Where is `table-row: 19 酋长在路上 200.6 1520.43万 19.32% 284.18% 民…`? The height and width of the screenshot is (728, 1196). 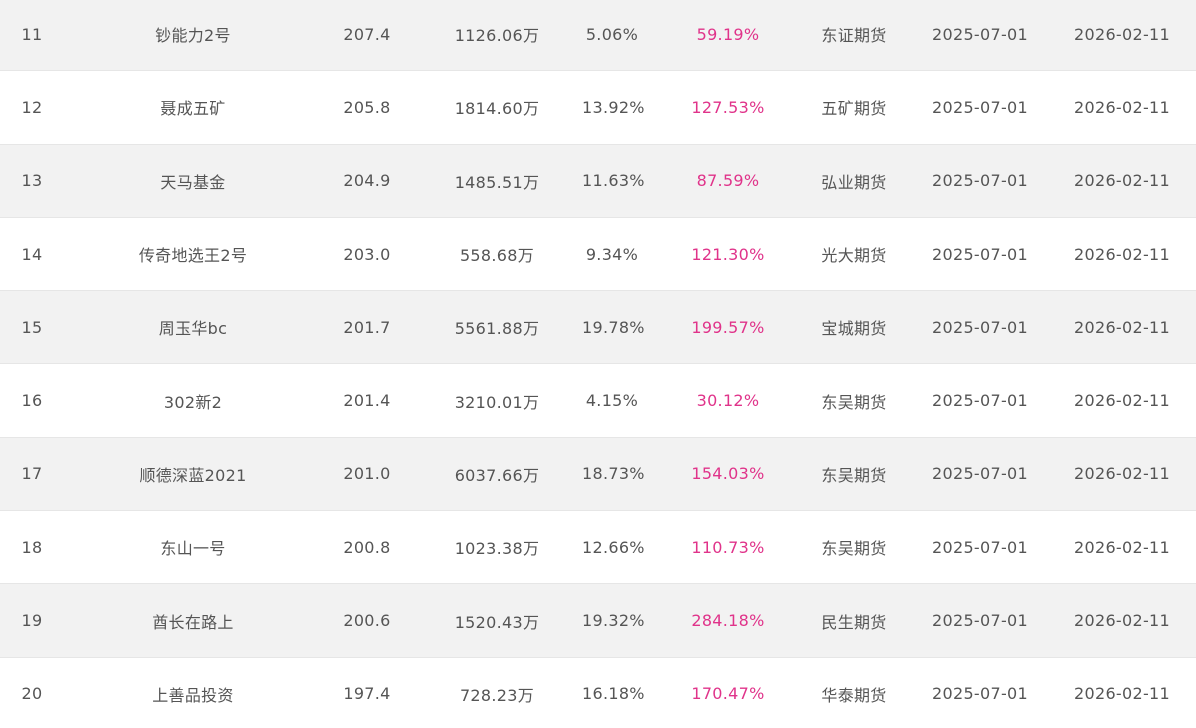
table-row: 19 酋长在路上 200.6 1520.43万 19.32% 284.18% 民… is located at coordinates (598, 621).